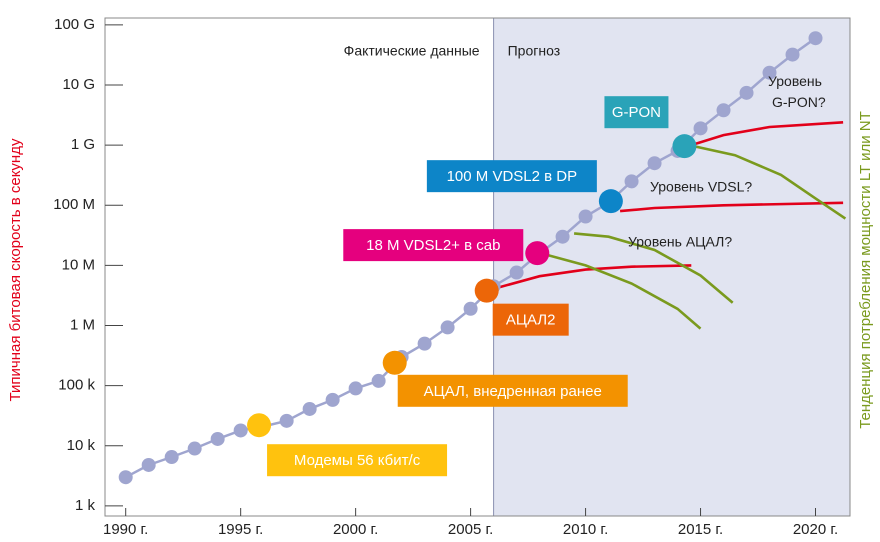 The width and height of the screenshot is (880, 542). What do you see at coordinates (412, 51) in the screenshot?
I see `region-label: Фактические данные` at bounding box center [412, 51].